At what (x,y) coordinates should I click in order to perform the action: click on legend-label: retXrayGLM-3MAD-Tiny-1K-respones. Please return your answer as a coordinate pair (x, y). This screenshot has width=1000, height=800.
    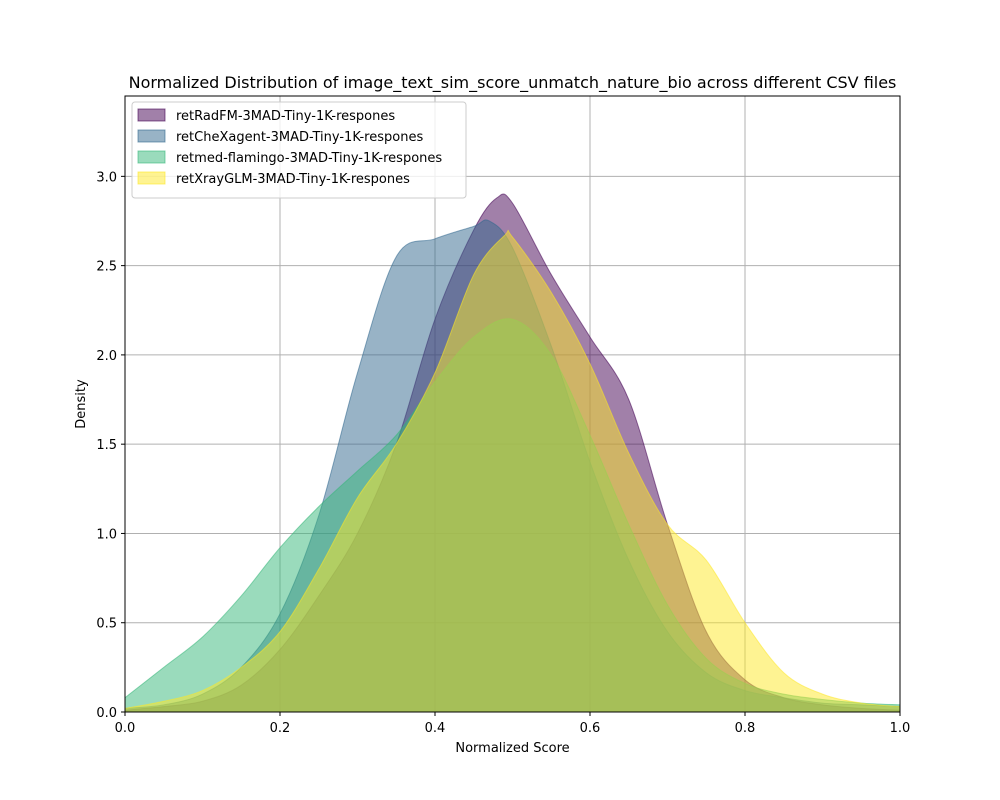
    Looking at the image, I should click on (293, 179).